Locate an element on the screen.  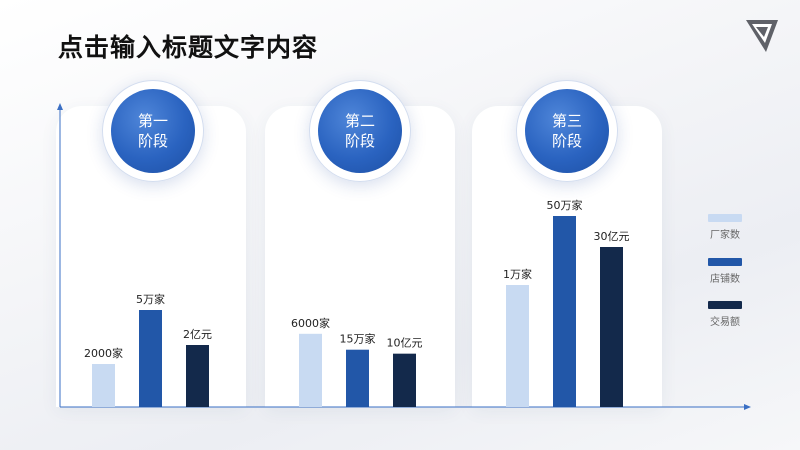
legend-item-volume: 交易额 is located at coordinates (730, 321).